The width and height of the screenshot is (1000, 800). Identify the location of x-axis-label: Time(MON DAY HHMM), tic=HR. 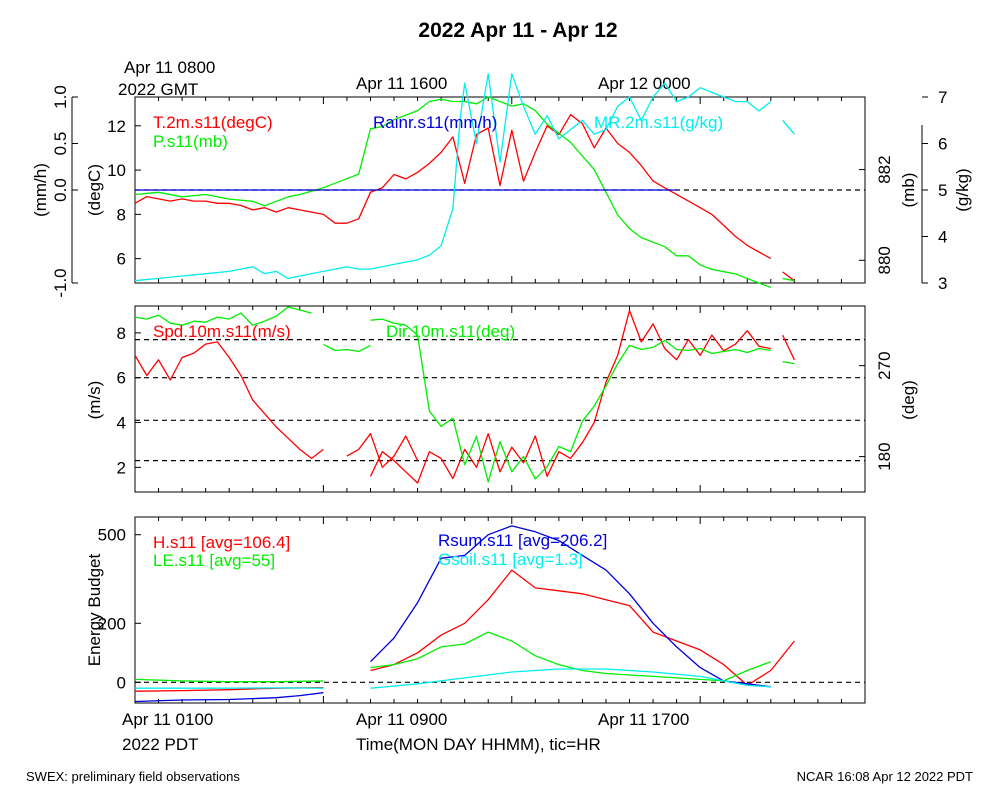
(478, 744).